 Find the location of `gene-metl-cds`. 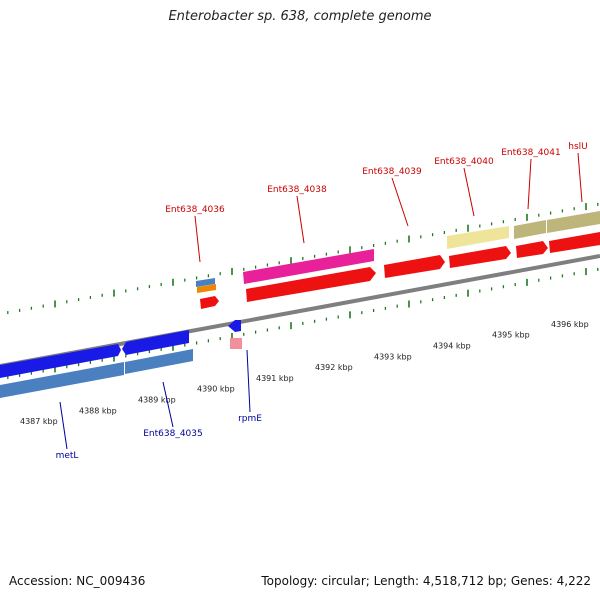

gene-metl-cds is located at coordinates (60, 361).